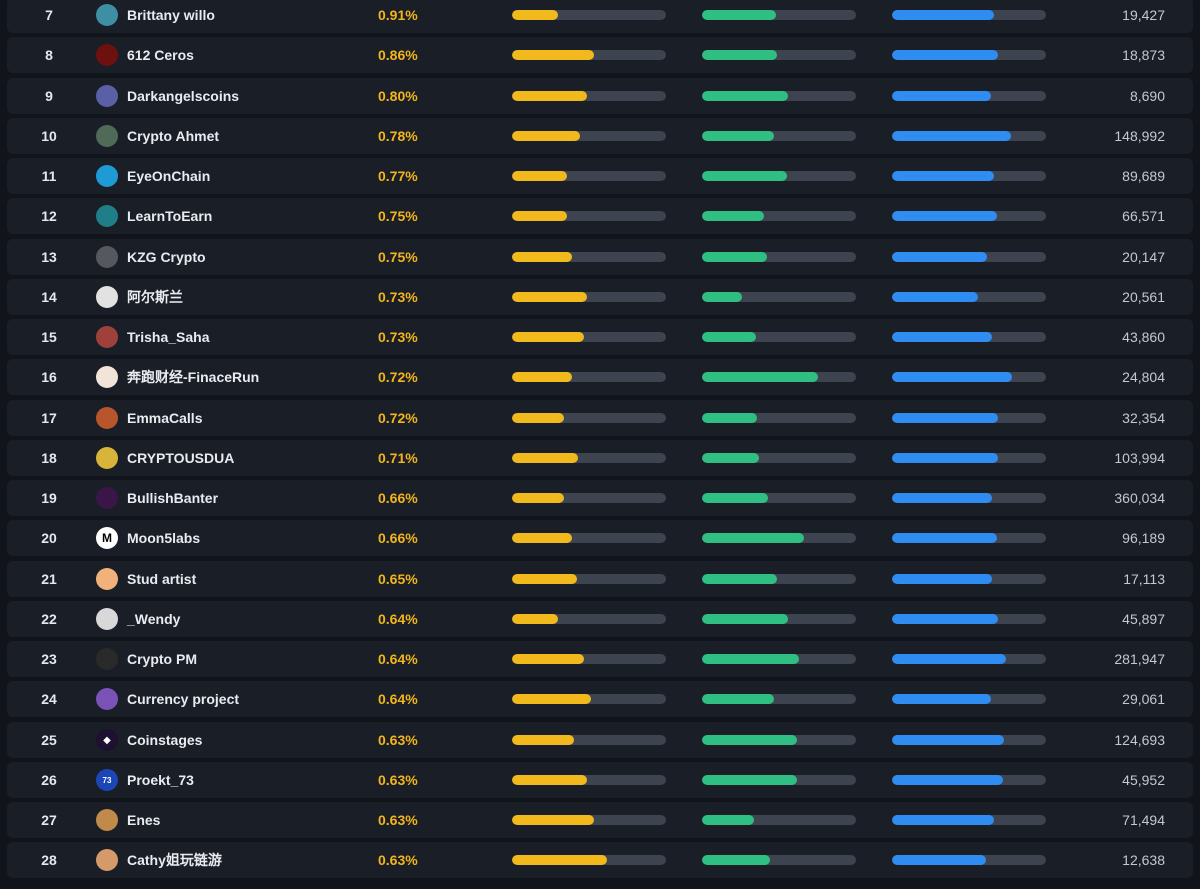  What do you see at coordinates (600, 740) in the screenshot?
I see `table-row: 25 ◆ Coinstages 0.63% 124,693` at bounding box center [600, 740].